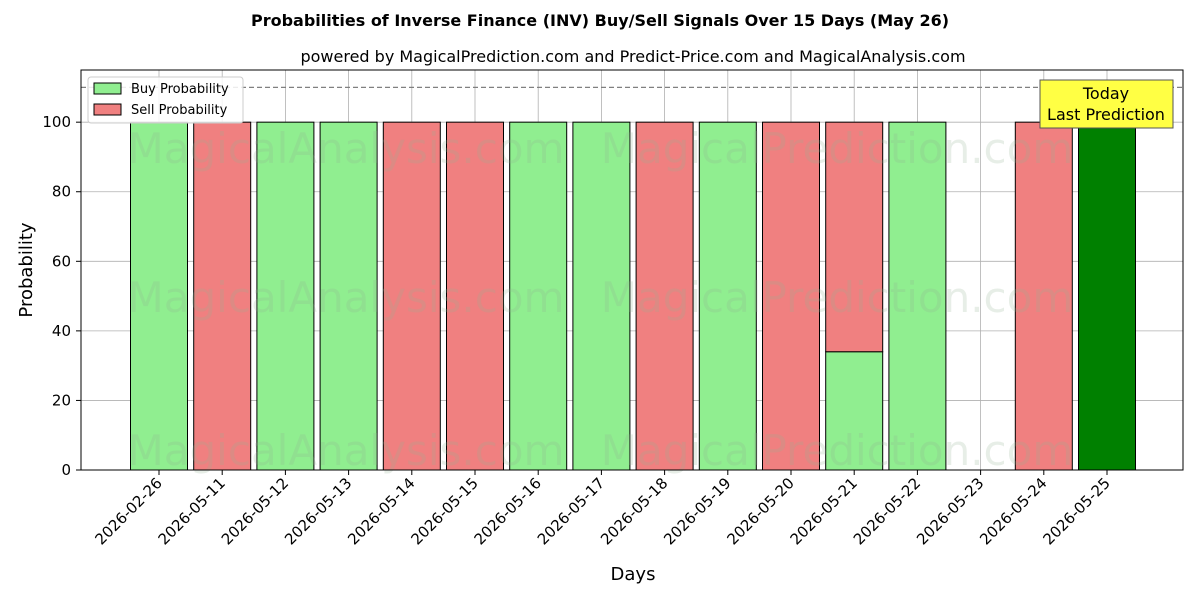 This screenshot has width=1200, height=600. Describe the element at coordinates (61, 192) in the screenshot. I see `y-tick-label: 80` at that location.